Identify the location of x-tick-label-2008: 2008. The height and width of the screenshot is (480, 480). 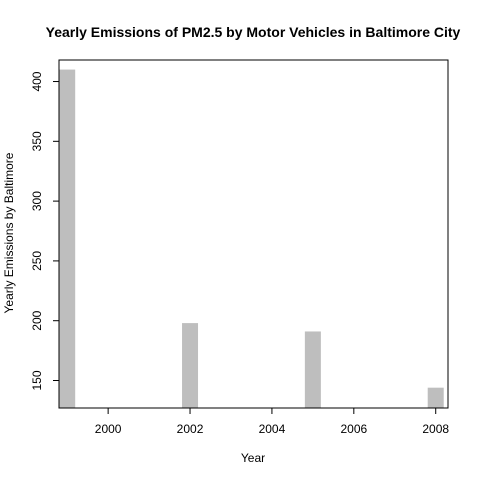
(435, 429).